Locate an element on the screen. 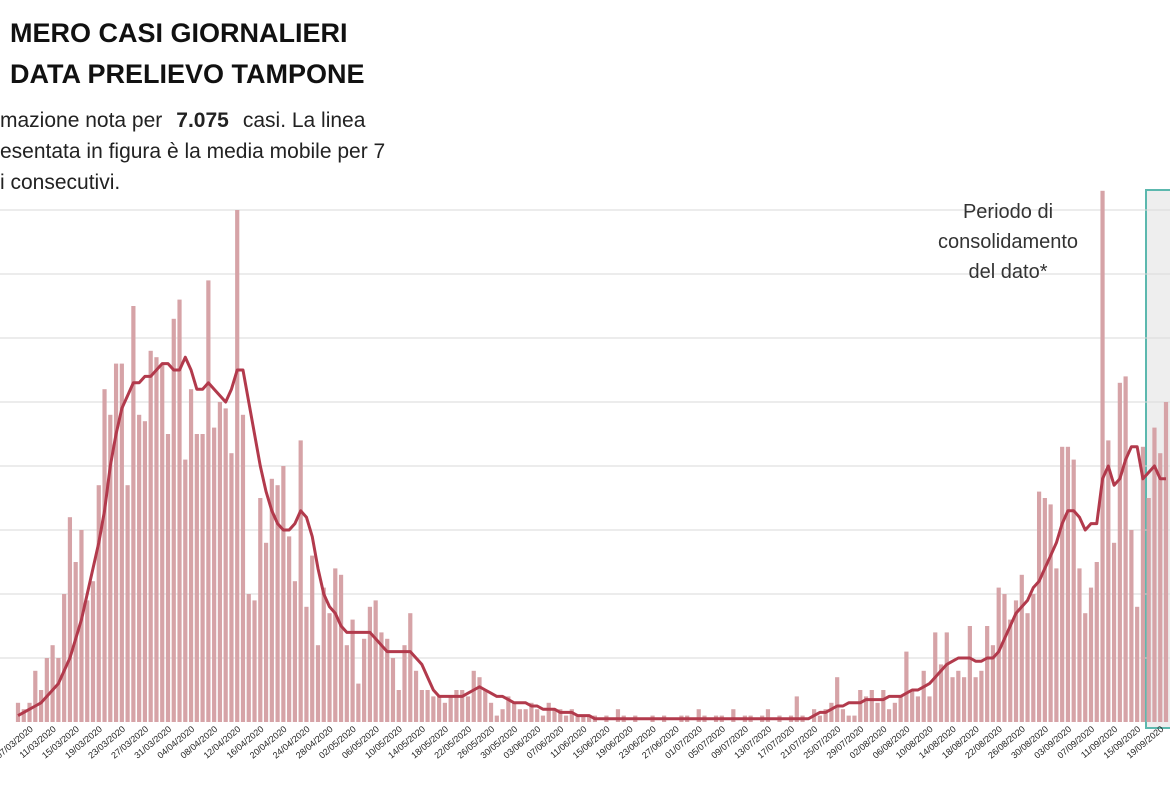 The width and height of the screenshot is (1170, 800). chart-title: DATA PRELIEVO TAMPONE is located at coordinates (187, 74).